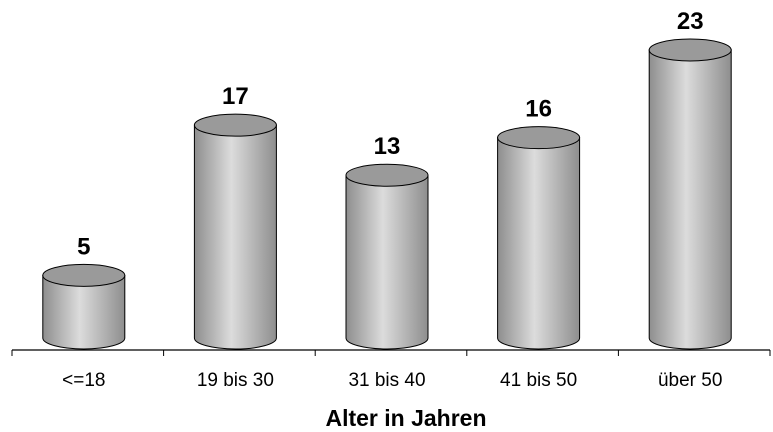 This screenshot has width=773, height=432. I want to click on data-label: 17, so click(235, 96).